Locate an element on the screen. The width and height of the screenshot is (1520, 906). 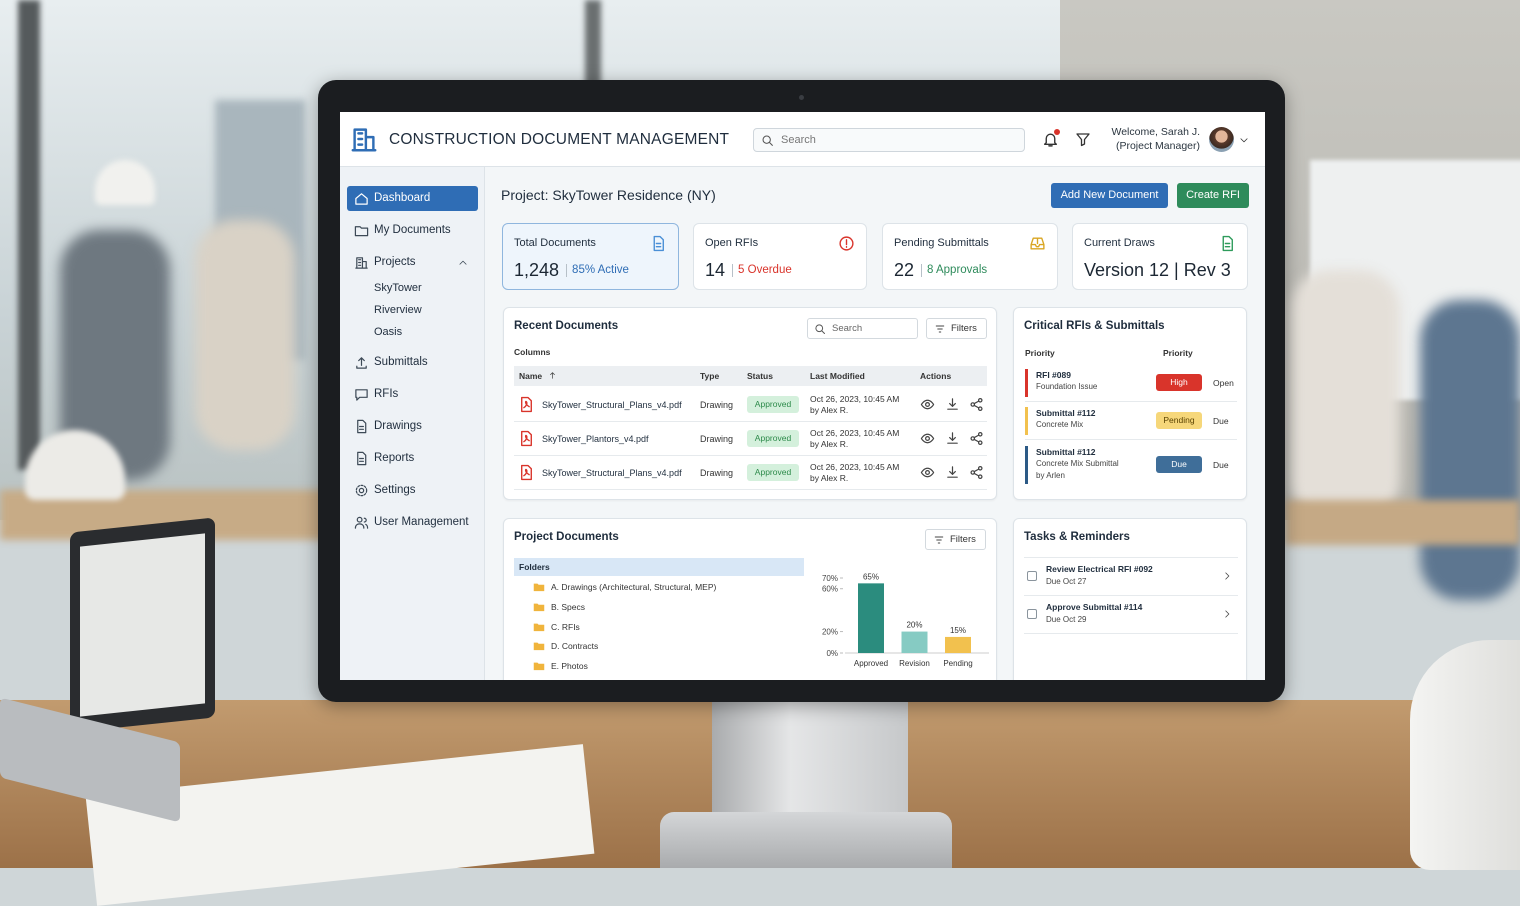
nav-item: Drawings is located at coordinates (412, 426).